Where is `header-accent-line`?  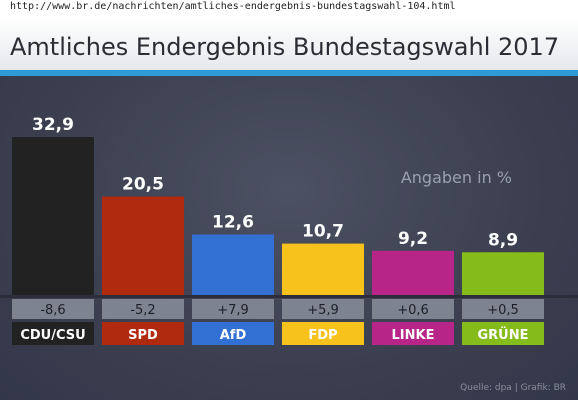
header-accent-line is located at coordinates (289, 73).